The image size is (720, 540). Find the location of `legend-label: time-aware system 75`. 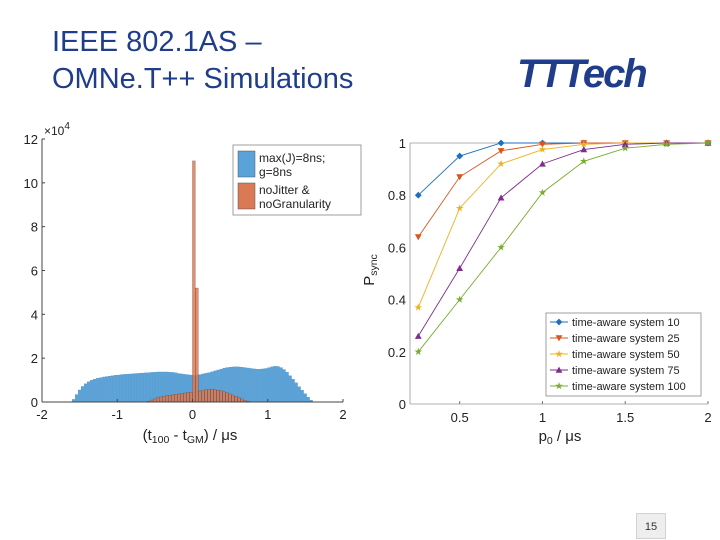

legend-label: time-aware system 75 is located at coordinates (626, 371).